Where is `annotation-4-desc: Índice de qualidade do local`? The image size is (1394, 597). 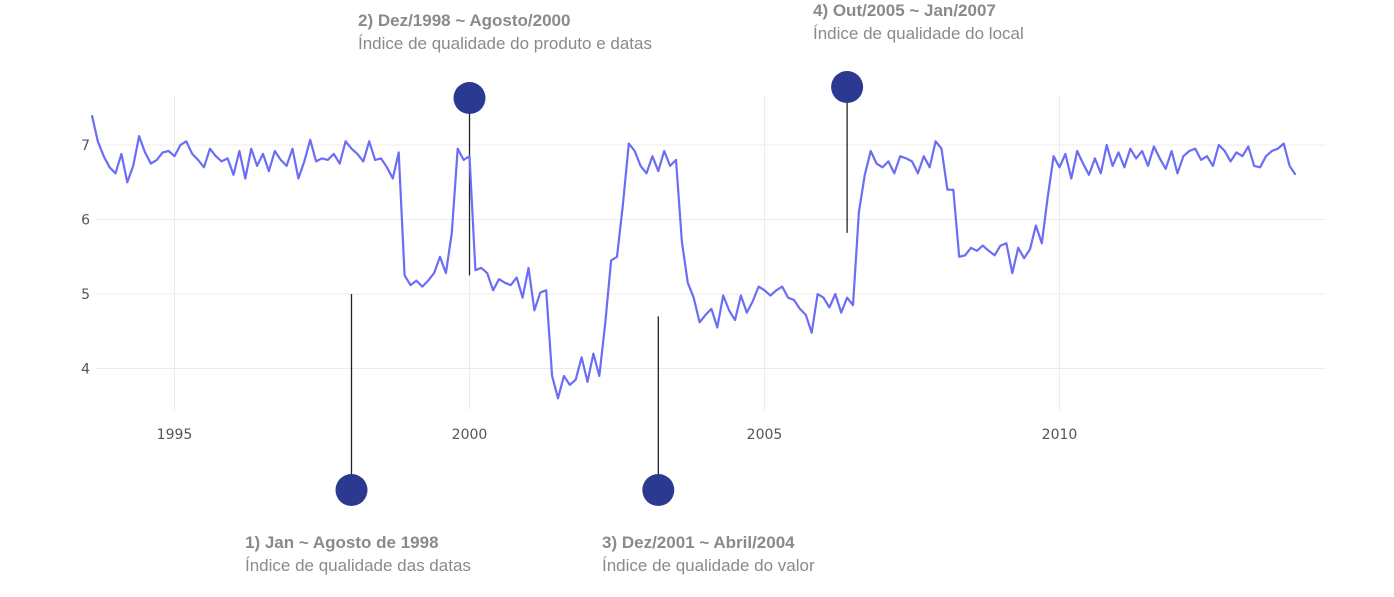
annotation-4-desc: Índice de qualidade do local is located at coordinates (918, 33).